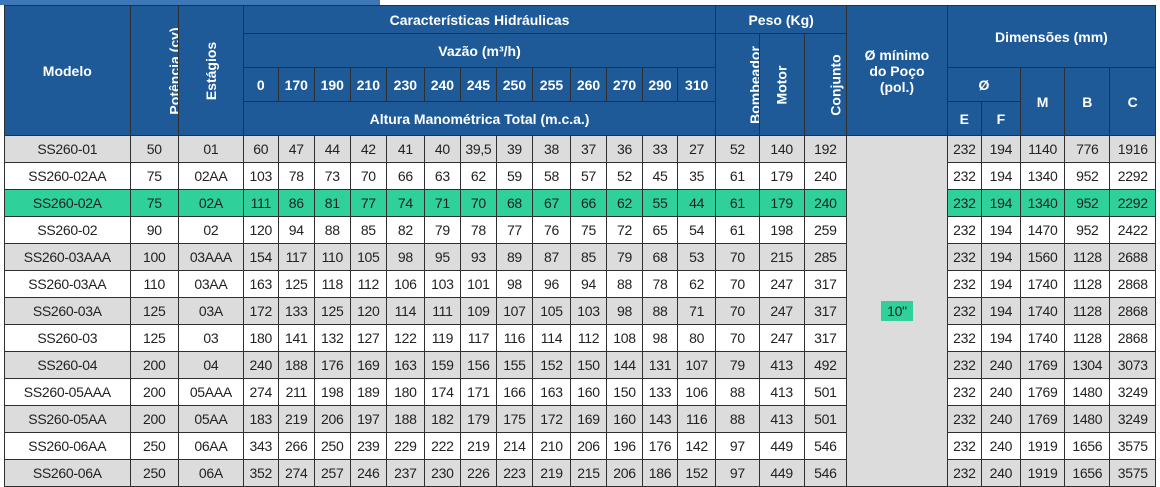  What do you see at coordinates (442, 149) in the screenshot?
I see `cell-head: 40` at bounding box center [442, 149].